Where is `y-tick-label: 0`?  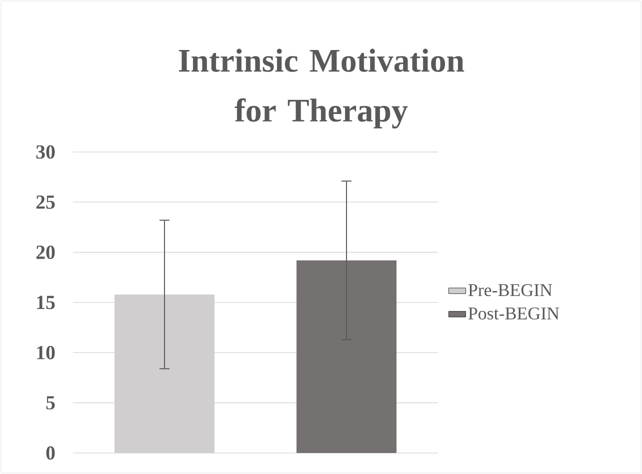 y-tick-label: 0 is located at coordinates (50, 453).